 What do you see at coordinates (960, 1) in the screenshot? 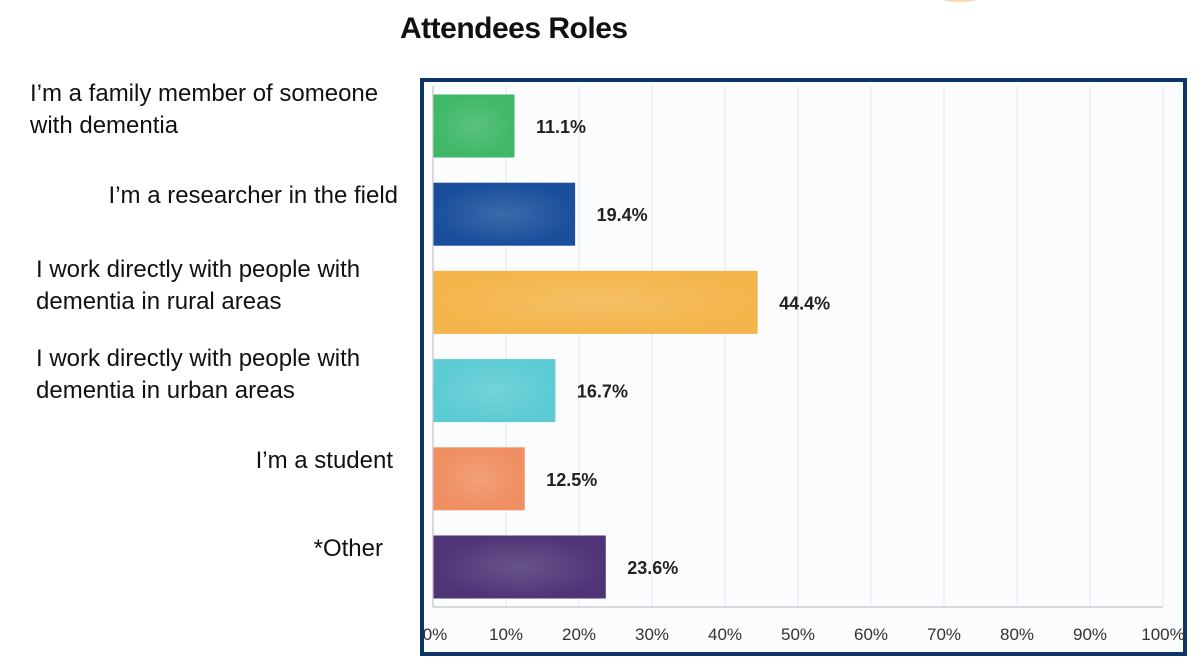
I see `decorative-shape` at bounding box center [960, 1].